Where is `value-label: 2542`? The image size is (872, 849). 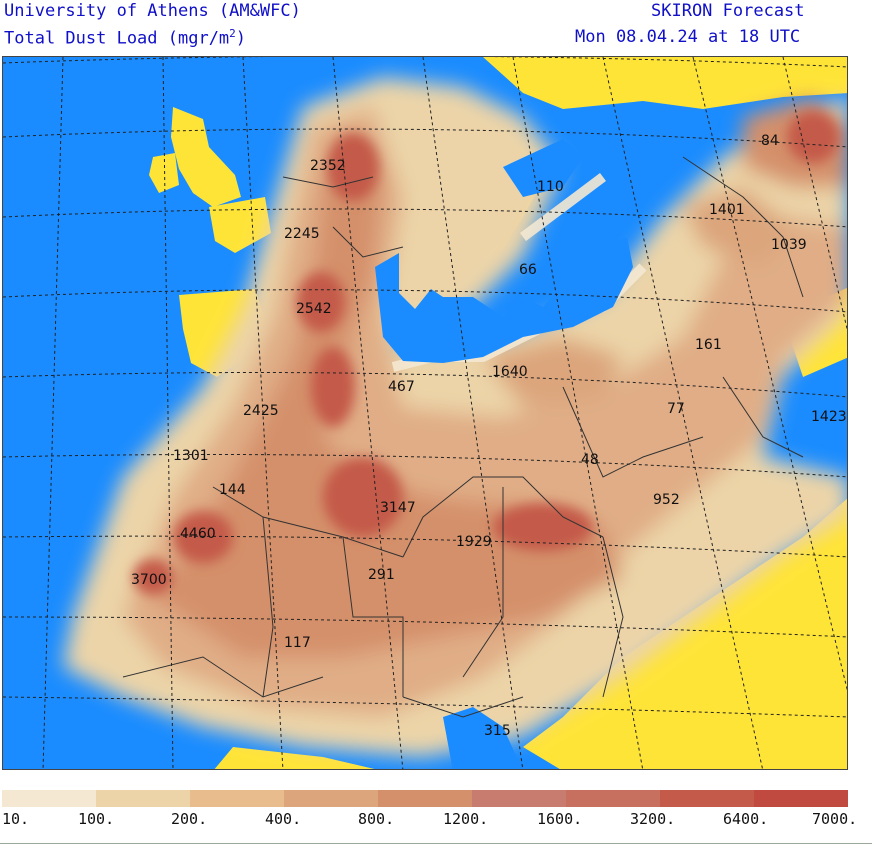 value-label: 2542 is located at coordinates (314, 309).